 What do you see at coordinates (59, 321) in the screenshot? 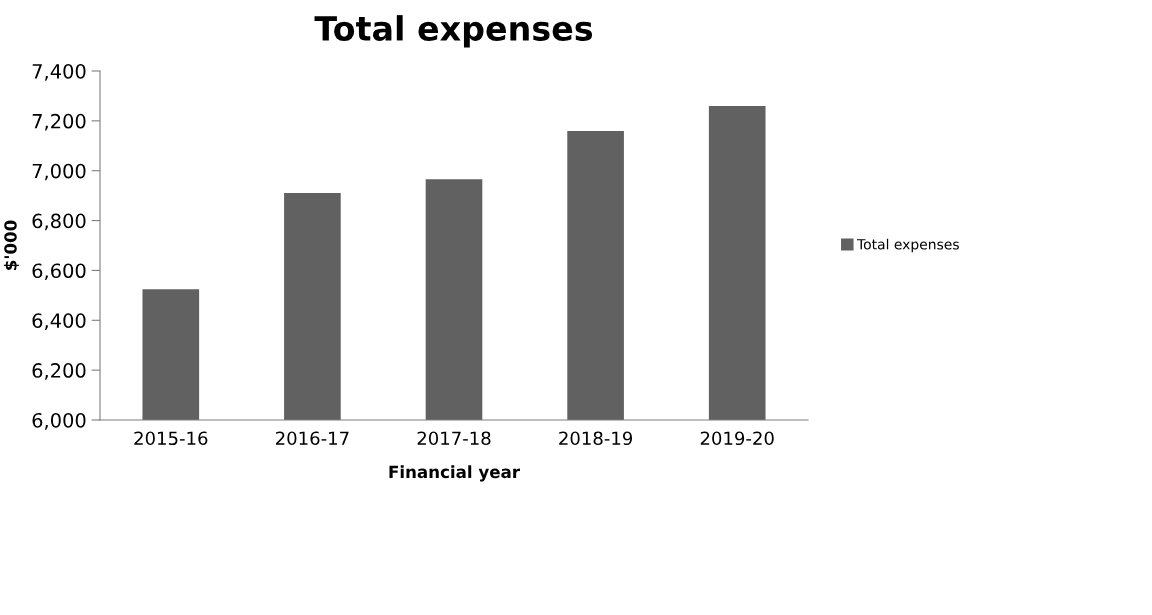
I see `y-tick-label: 6,400` at bounding box center [59, 321].